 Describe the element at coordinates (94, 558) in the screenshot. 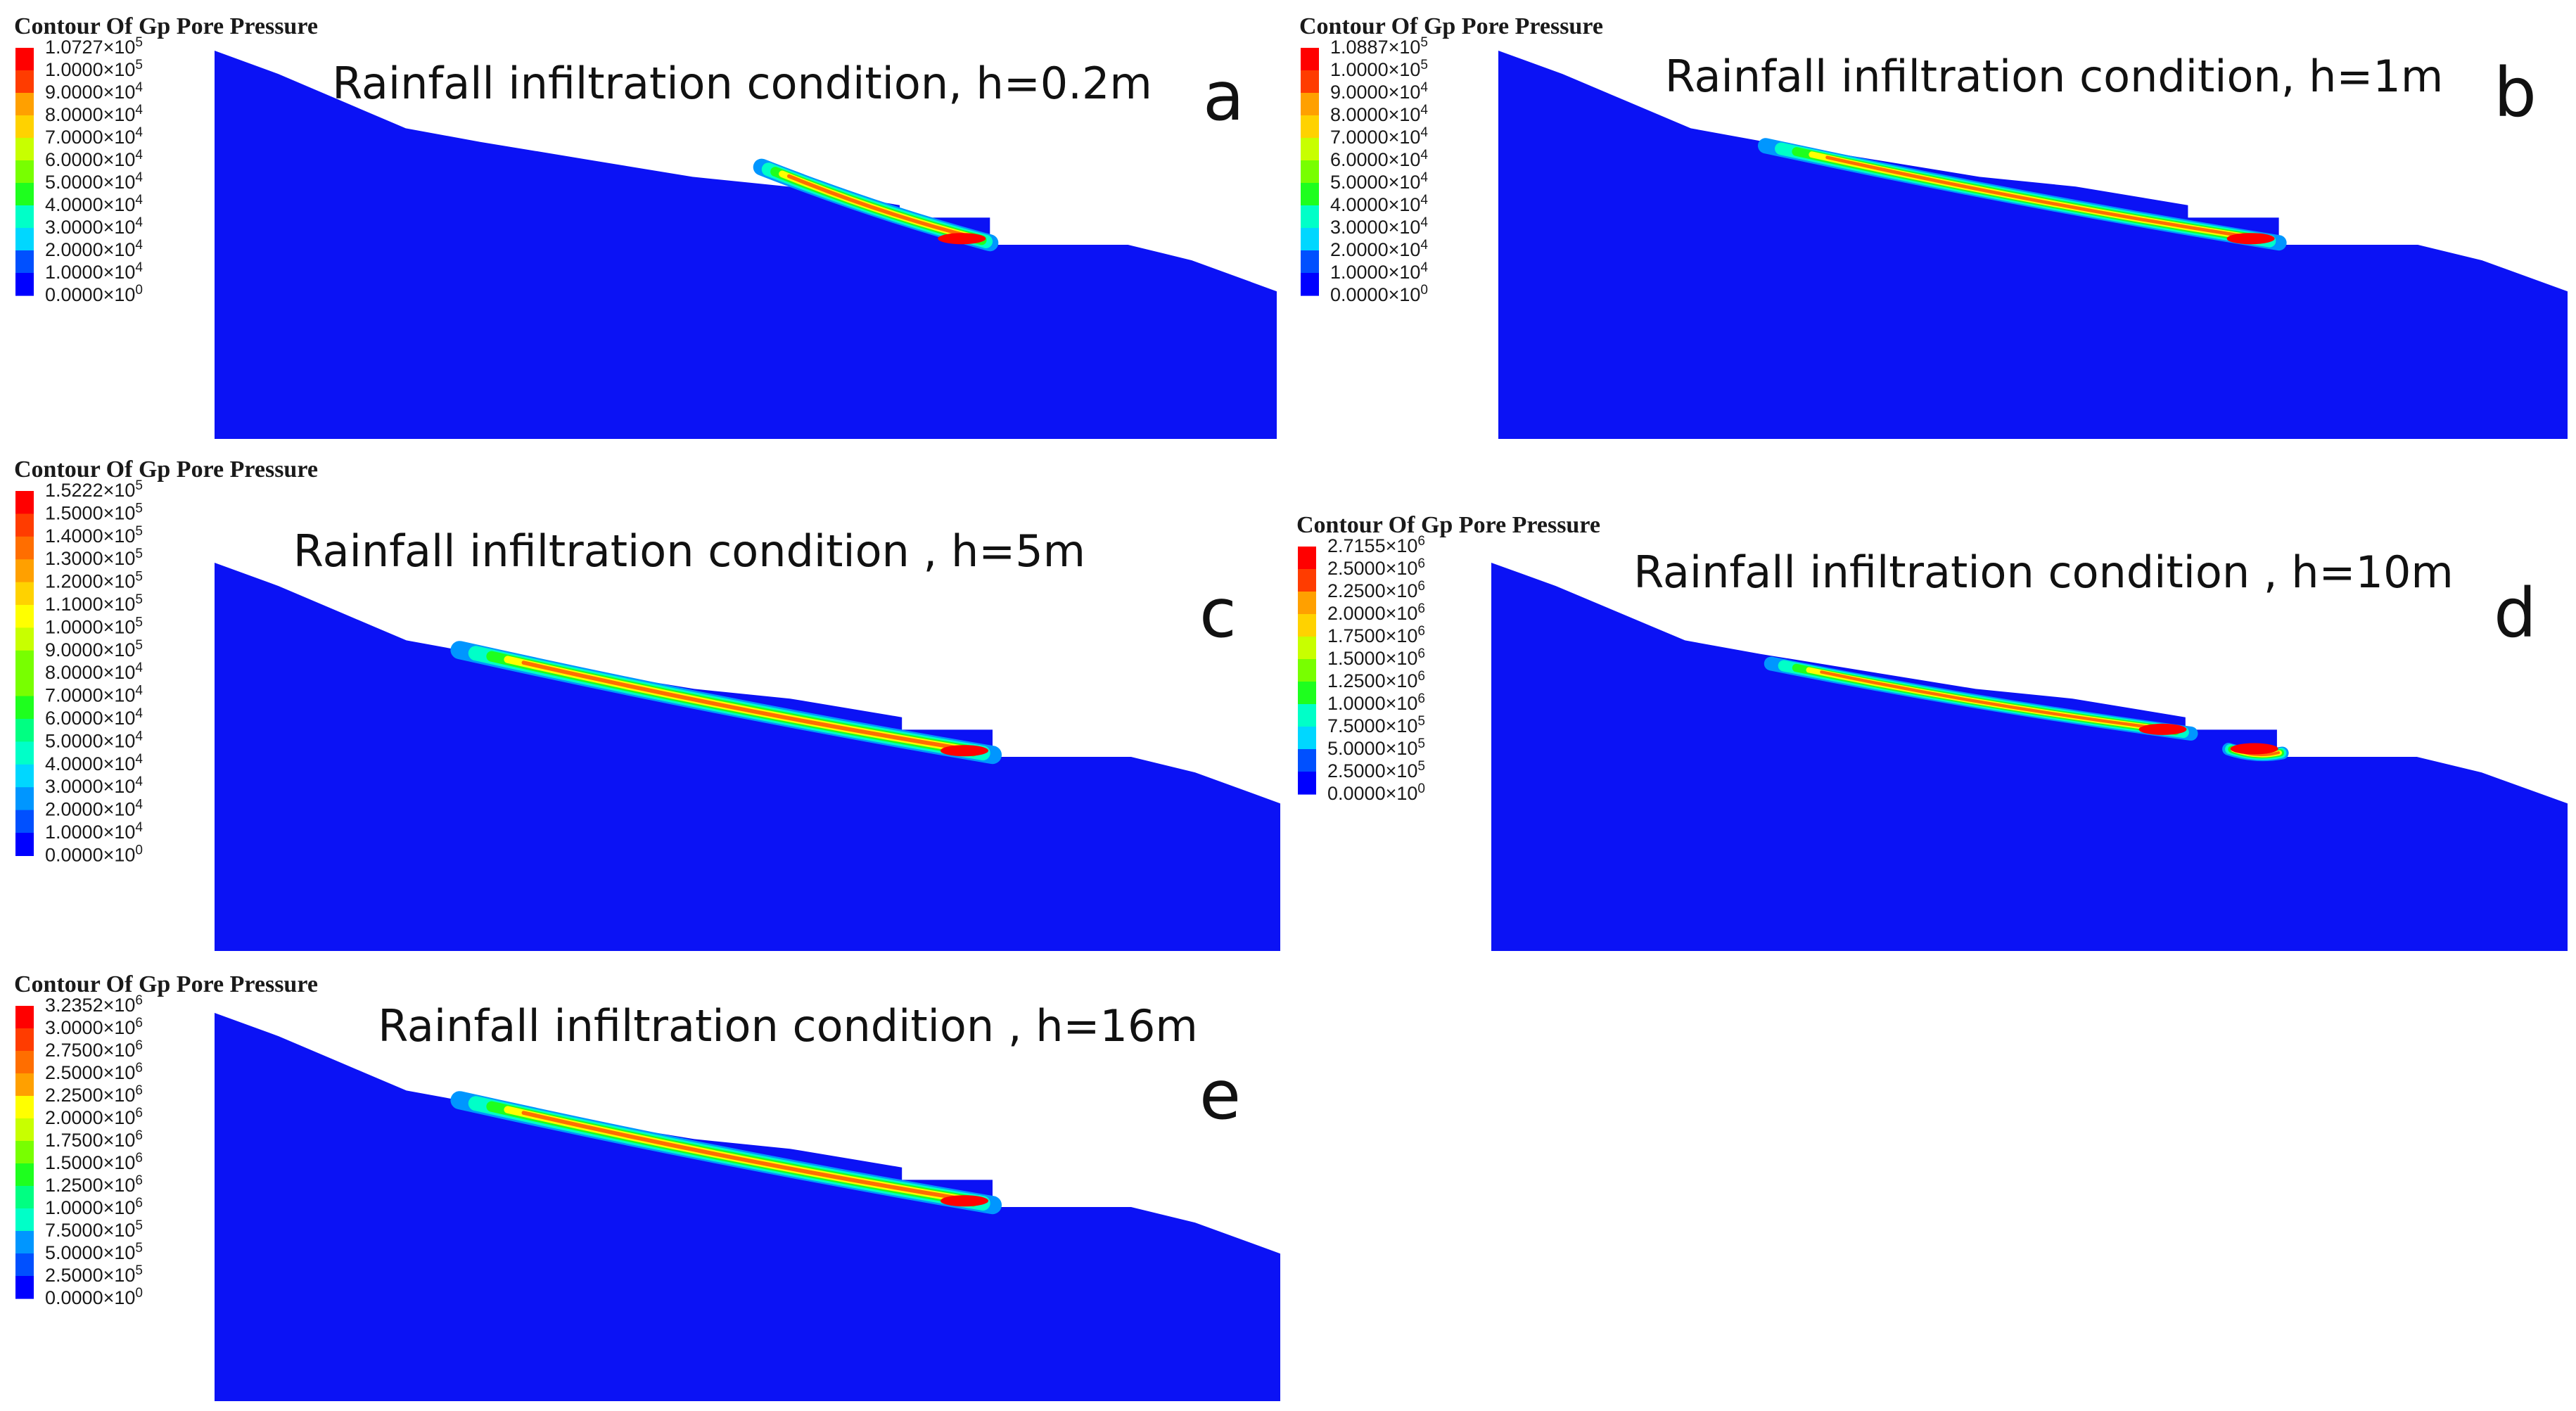

I see `legend-tick-label: 1.3000×105` at that location.